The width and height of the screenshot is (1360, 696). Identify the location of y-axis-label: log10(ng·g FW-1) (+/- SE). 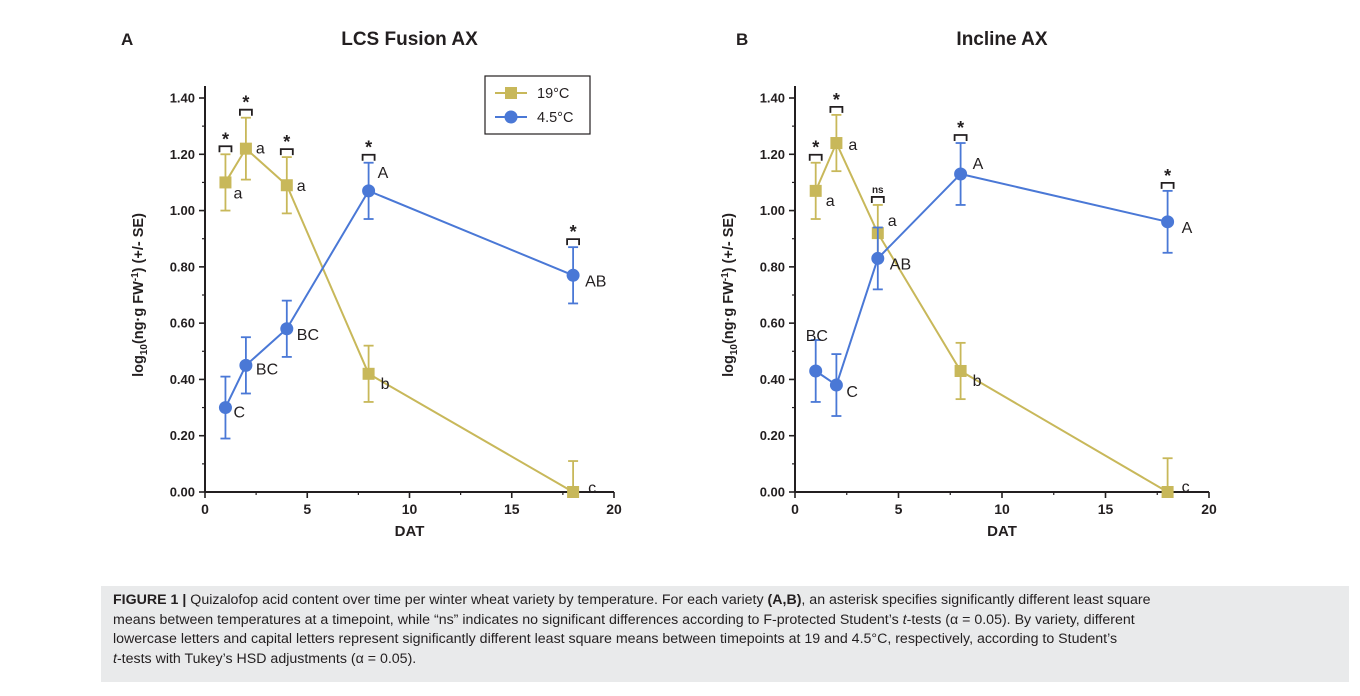
(730, 295).